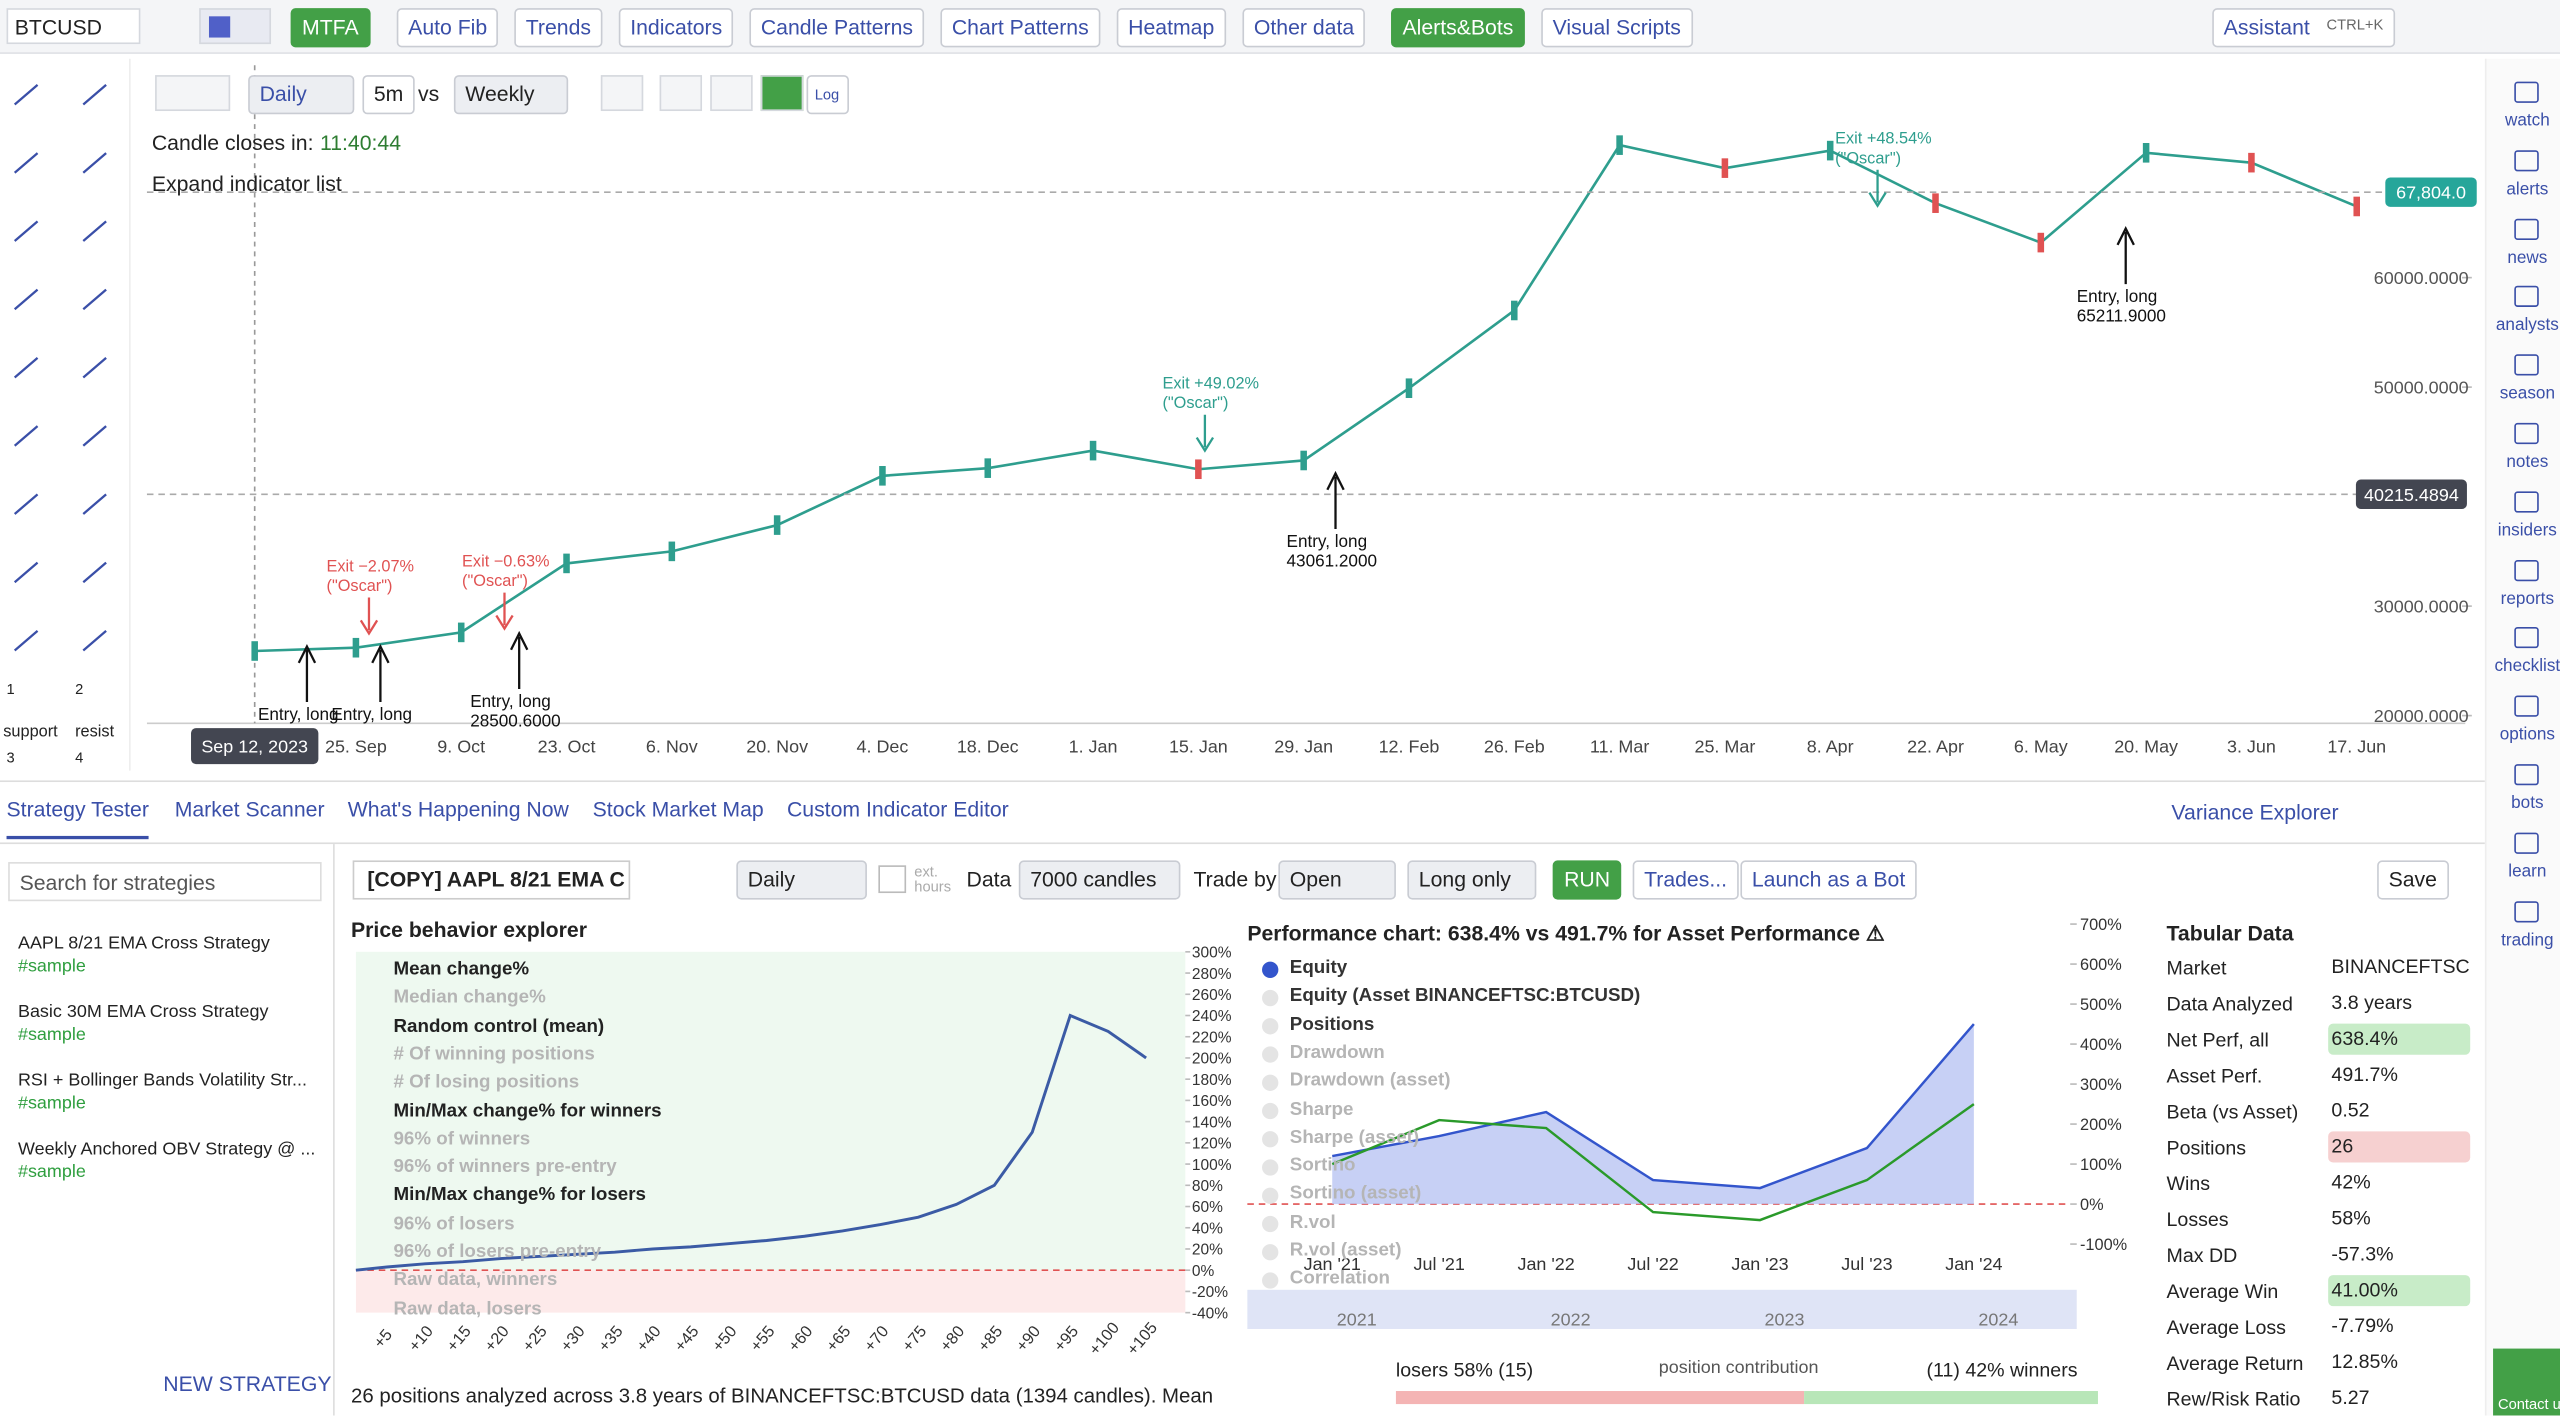 The image size is (2560, 1416). What do you see at coordinates (1318, 968) in the screenshot?
I see `legend-item: Equity` at bounding box center [1318, 968].